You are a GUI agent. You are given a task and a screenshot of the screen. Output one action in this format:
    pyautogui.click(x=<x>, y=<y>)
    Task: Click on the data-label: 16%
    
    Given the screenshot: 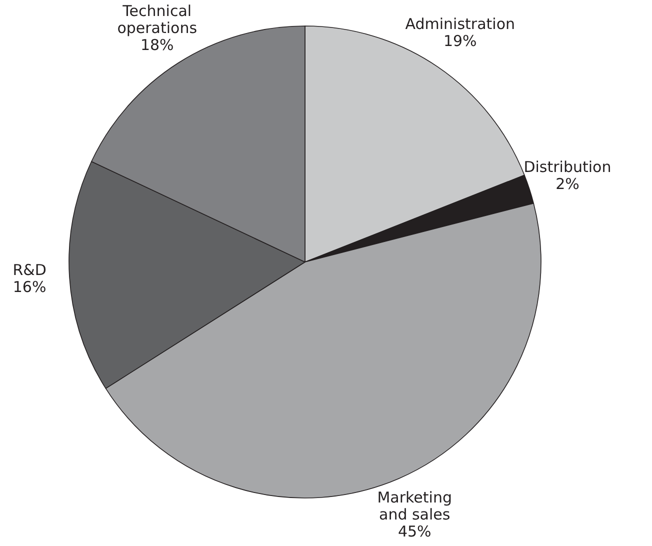 What is the action you would take?
    pyautogui.click(x=29, y=287)
    